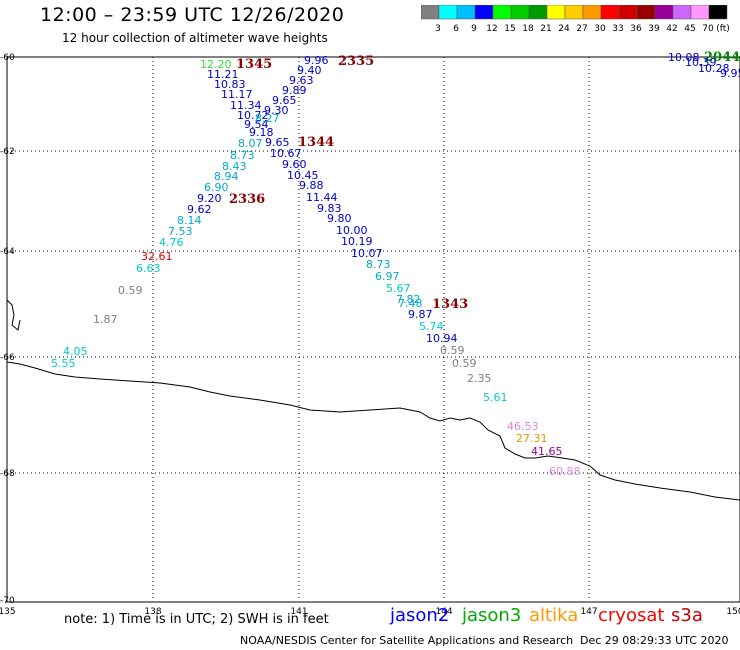 The height and width of the screenshot is (650, 740). I want to click on coastline-fragment, so click(13, 315).